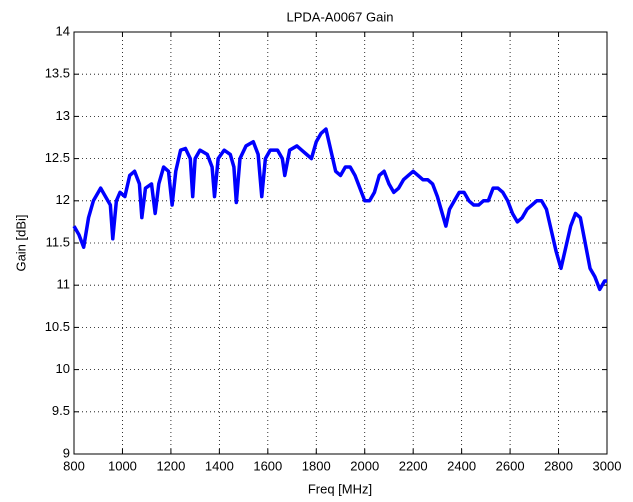 This screenshot has width=633, height=502. What do you see at coordinates (558, 465) in the screenshot?
I see `x-tick-label: 2800` at bounding box center [558, 465].